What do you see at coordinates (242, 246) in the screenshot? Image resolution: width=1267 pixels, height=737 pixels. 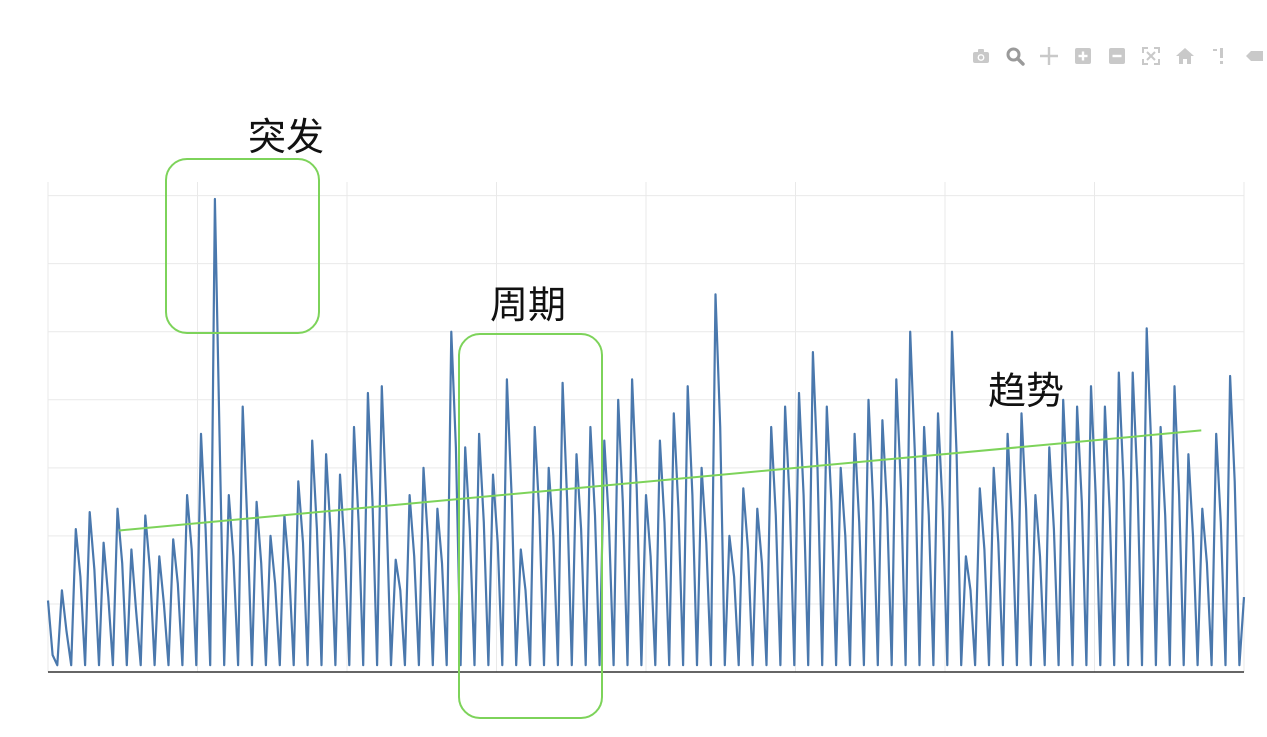 I see `burst-box` at bounding box center [242, 246].